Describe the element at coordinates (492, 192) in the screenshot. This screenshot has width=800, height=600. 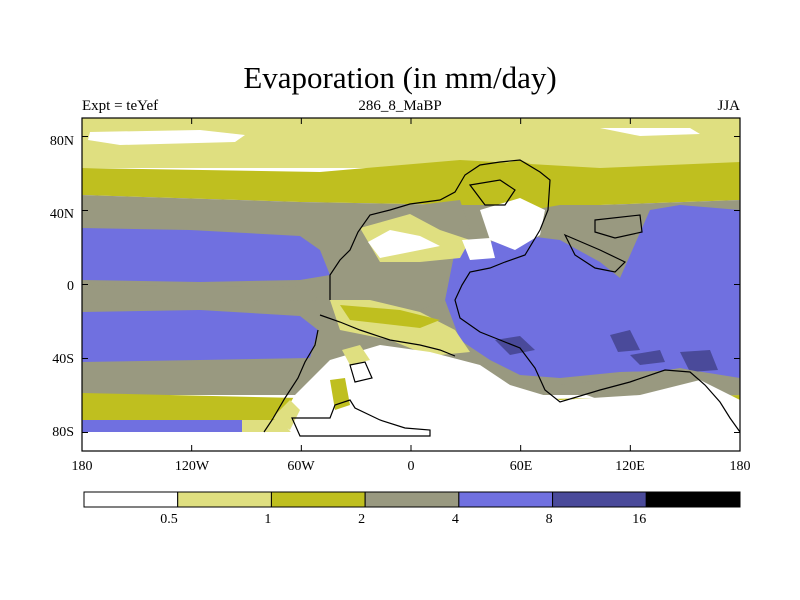
I see `outline-inner-lake` at that location.